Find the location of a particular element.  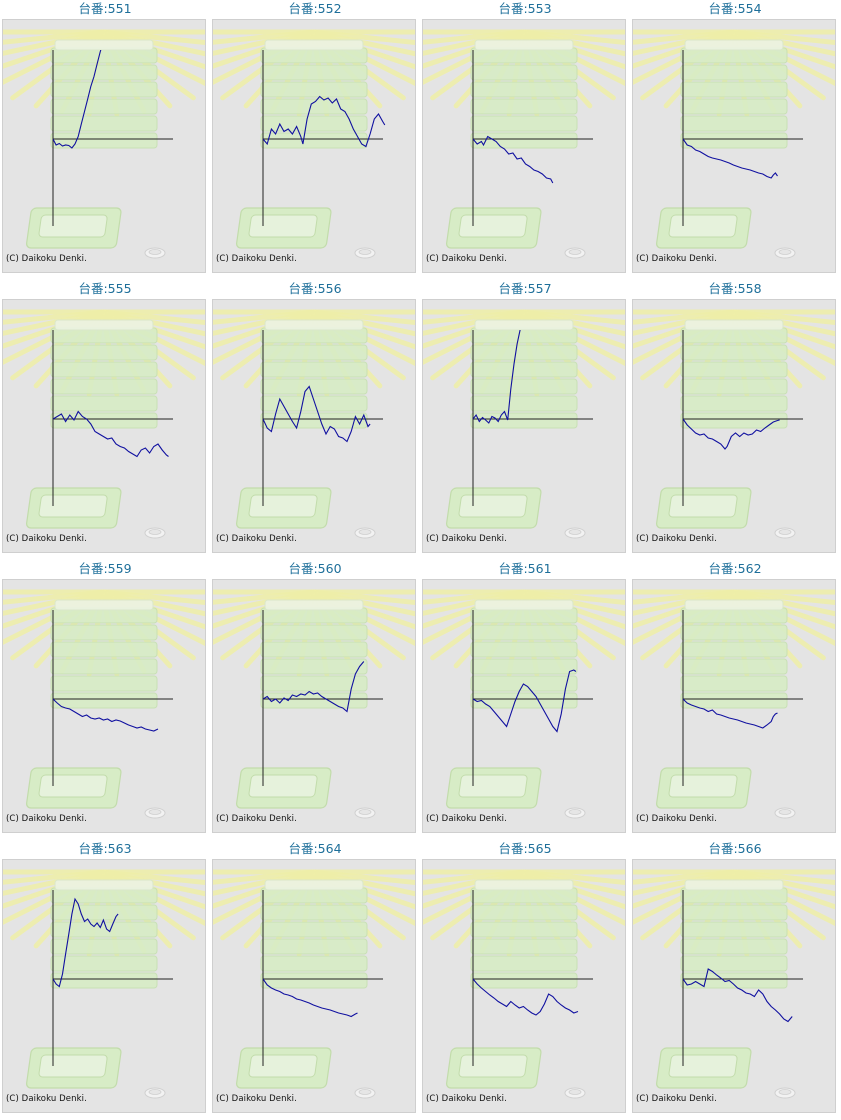

chart-title: 台番:556 is located at coordinates (315, 288).